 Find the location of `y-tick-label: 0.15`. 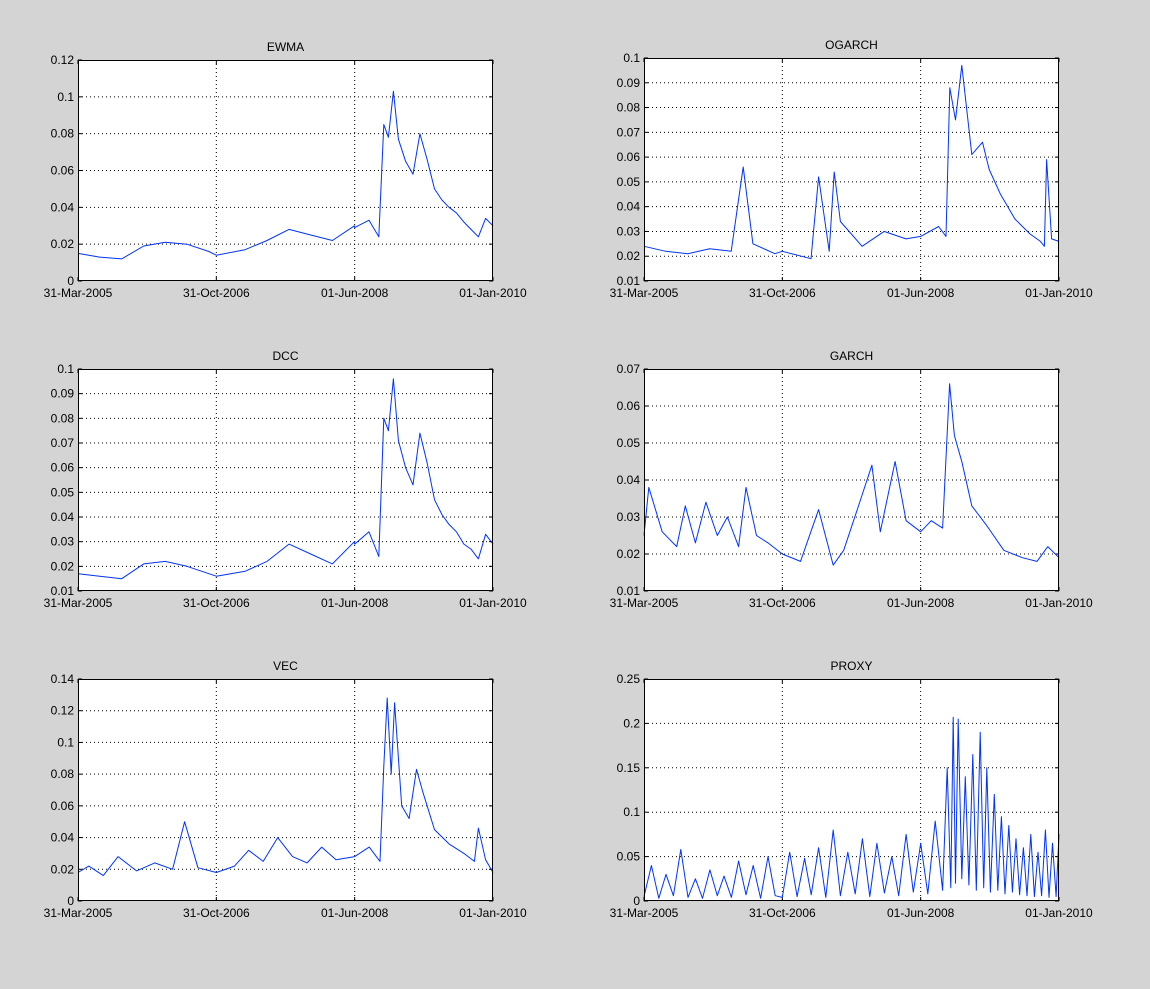

y-tick-label: 0.15 is located at coordinates (629, 768).